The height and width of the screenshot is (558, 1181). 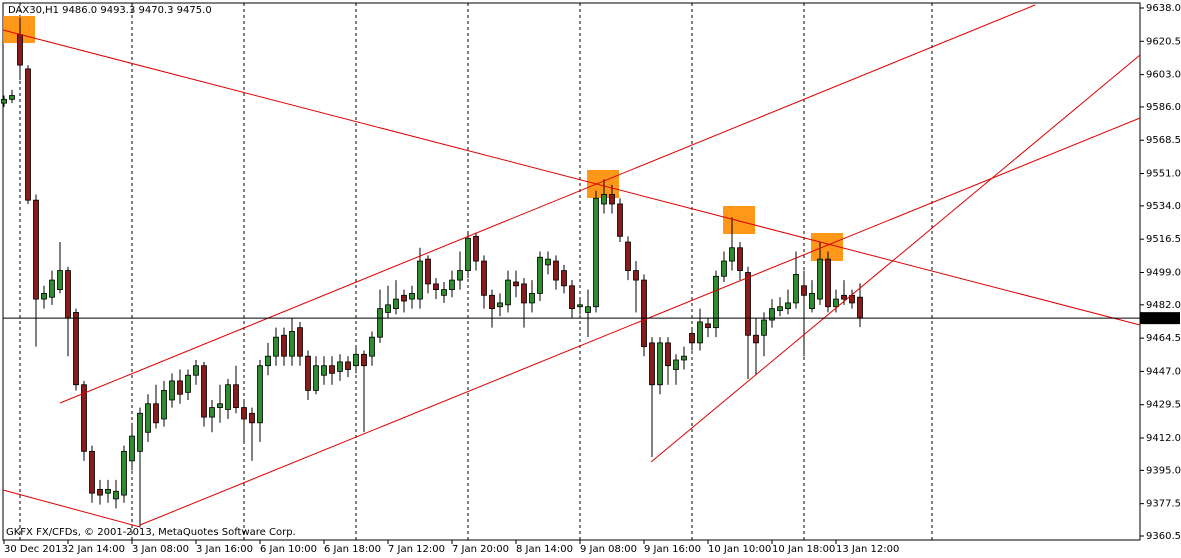 I want to click on y-tick-label: 9534.0, so click(x=1163, y=206).